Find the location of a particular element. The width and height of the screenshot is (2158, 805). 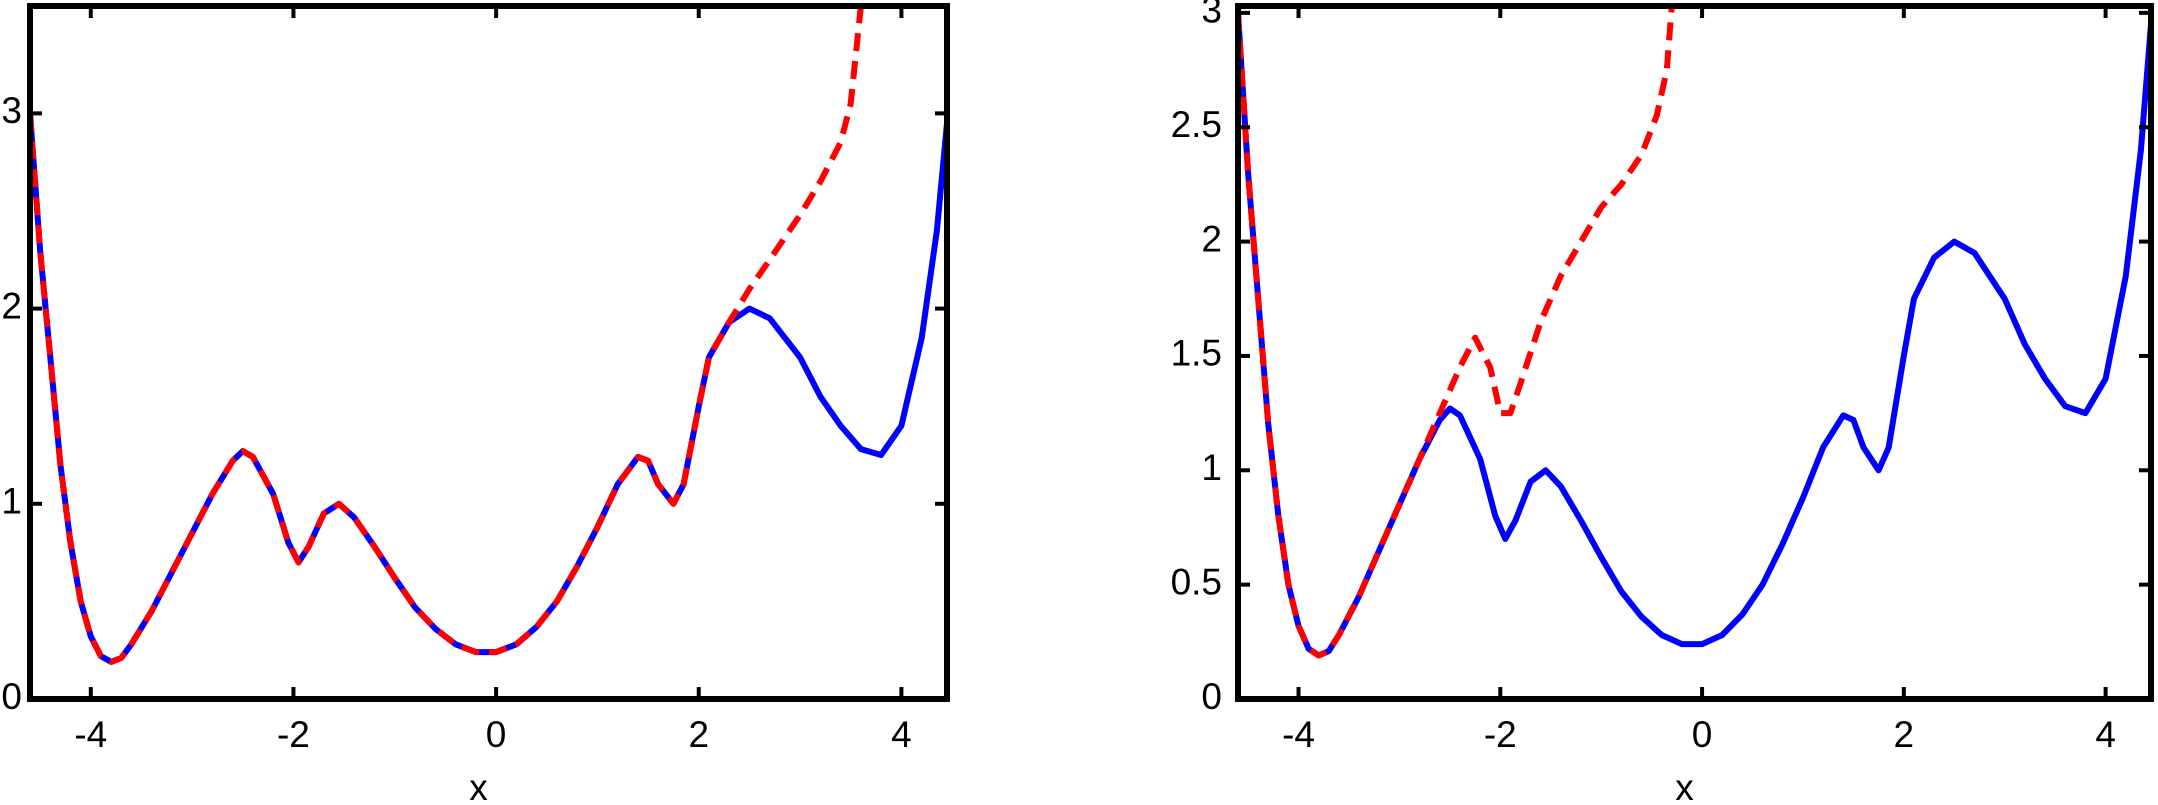

y-tick-label: 1.5 is located at coordinates (1196, 353).